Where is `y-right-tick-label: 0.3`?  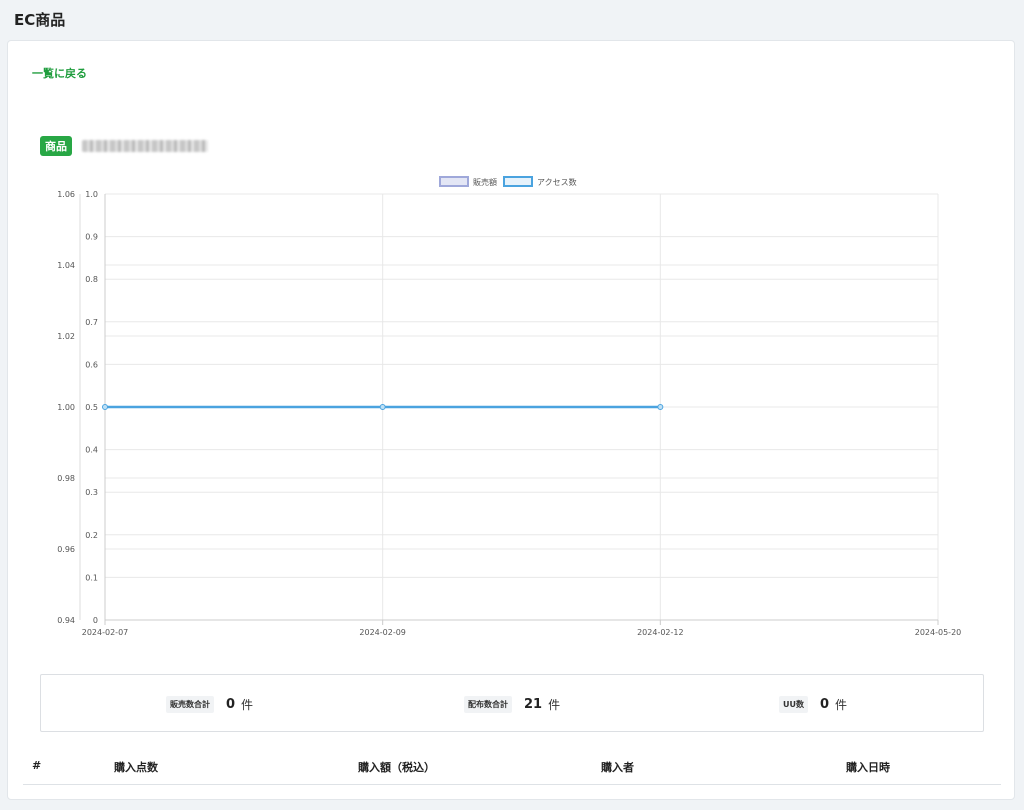 y-right-tick-label: 0.3 is located at coordinates (91, 492).